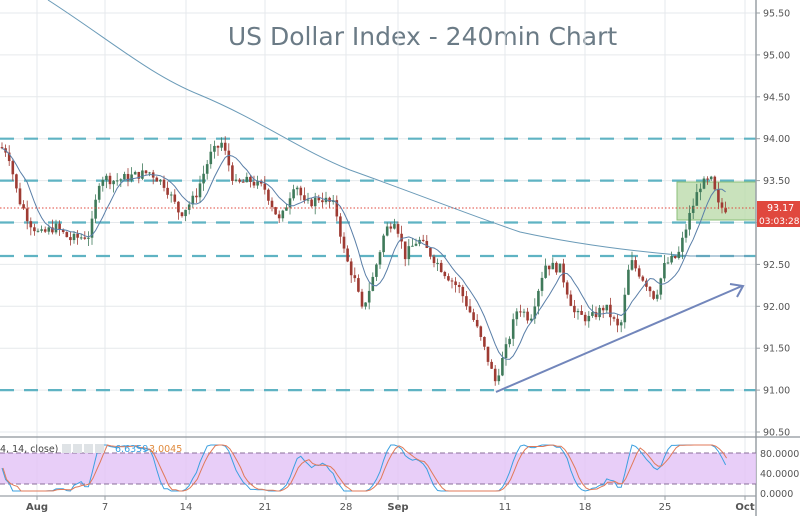  Describe the element at coordinates (776, 14) in the screenshot. I see `price-tick-label: 95.50` at that location.